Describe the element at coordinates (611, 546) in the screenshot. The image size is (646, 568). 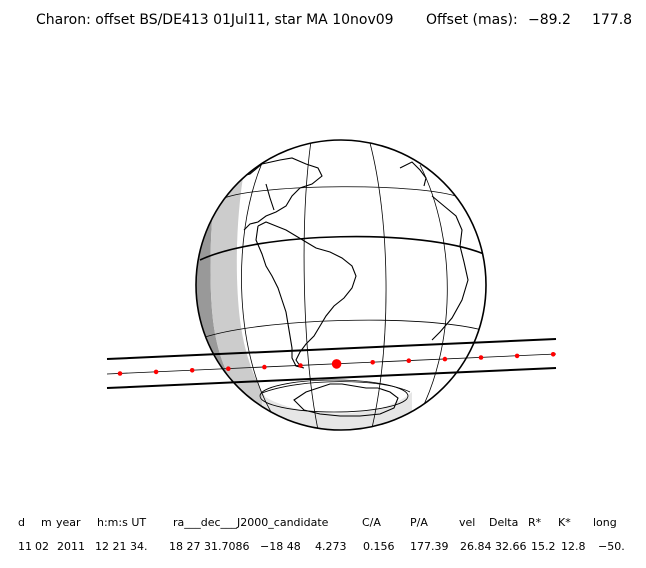
I see `value-long: −50.` at that location.